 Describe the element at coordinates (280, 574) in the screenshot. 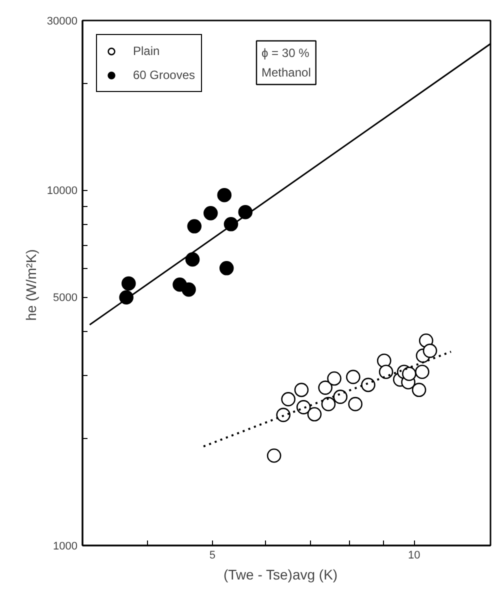

I see `x-axis-title: (Twe - Tse)avg (K)` at that location.